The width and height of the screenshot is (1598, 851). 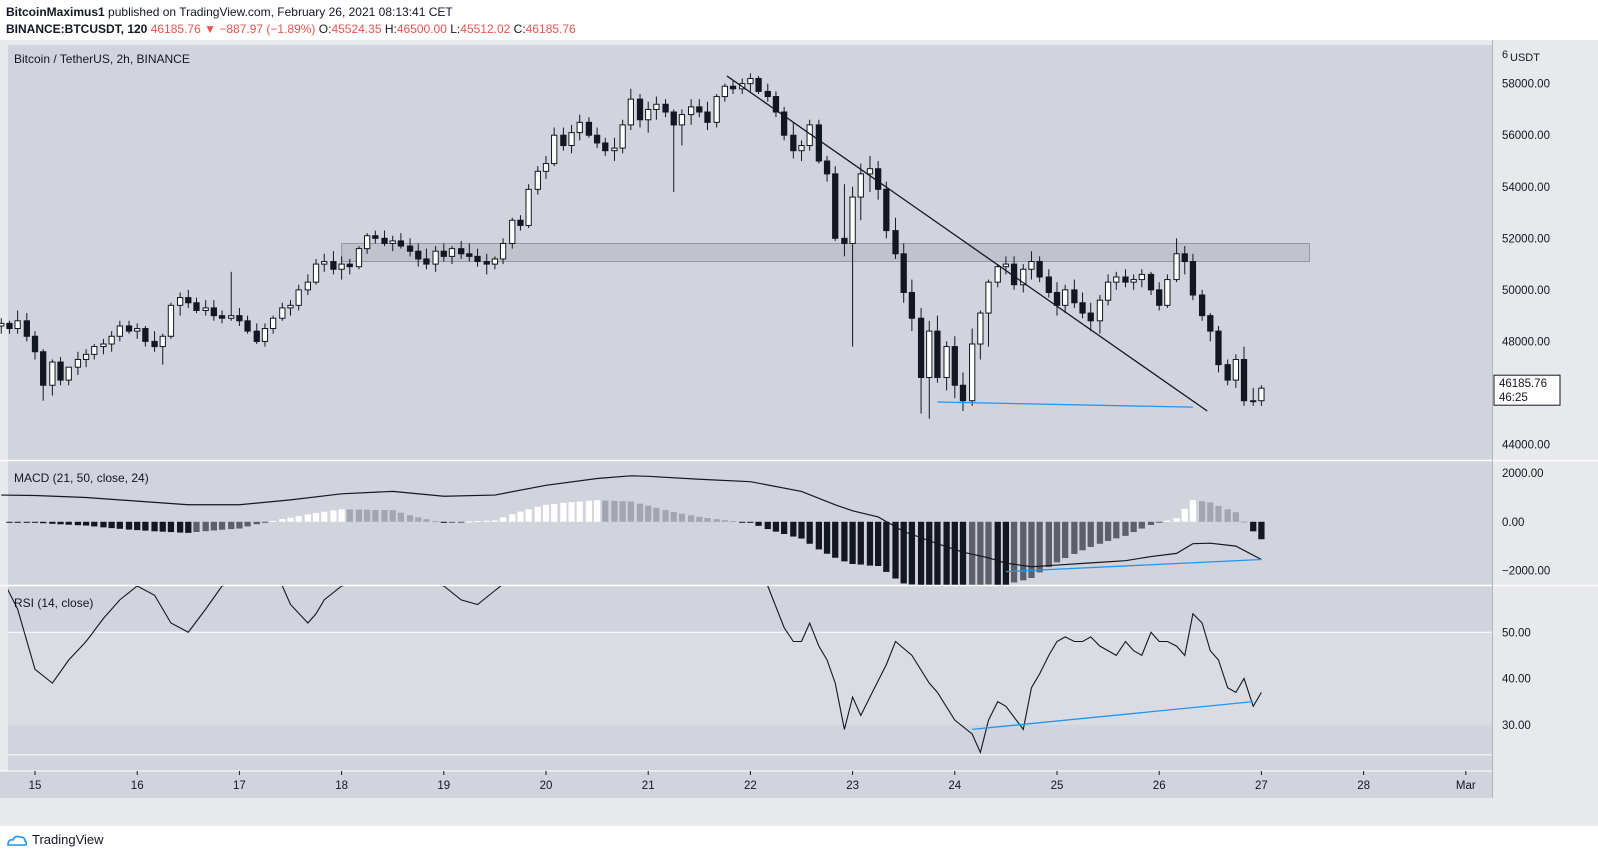 I want to click on symbol-label: BINANCE:BTCUSDT, 120, so click(x=77, y=29).